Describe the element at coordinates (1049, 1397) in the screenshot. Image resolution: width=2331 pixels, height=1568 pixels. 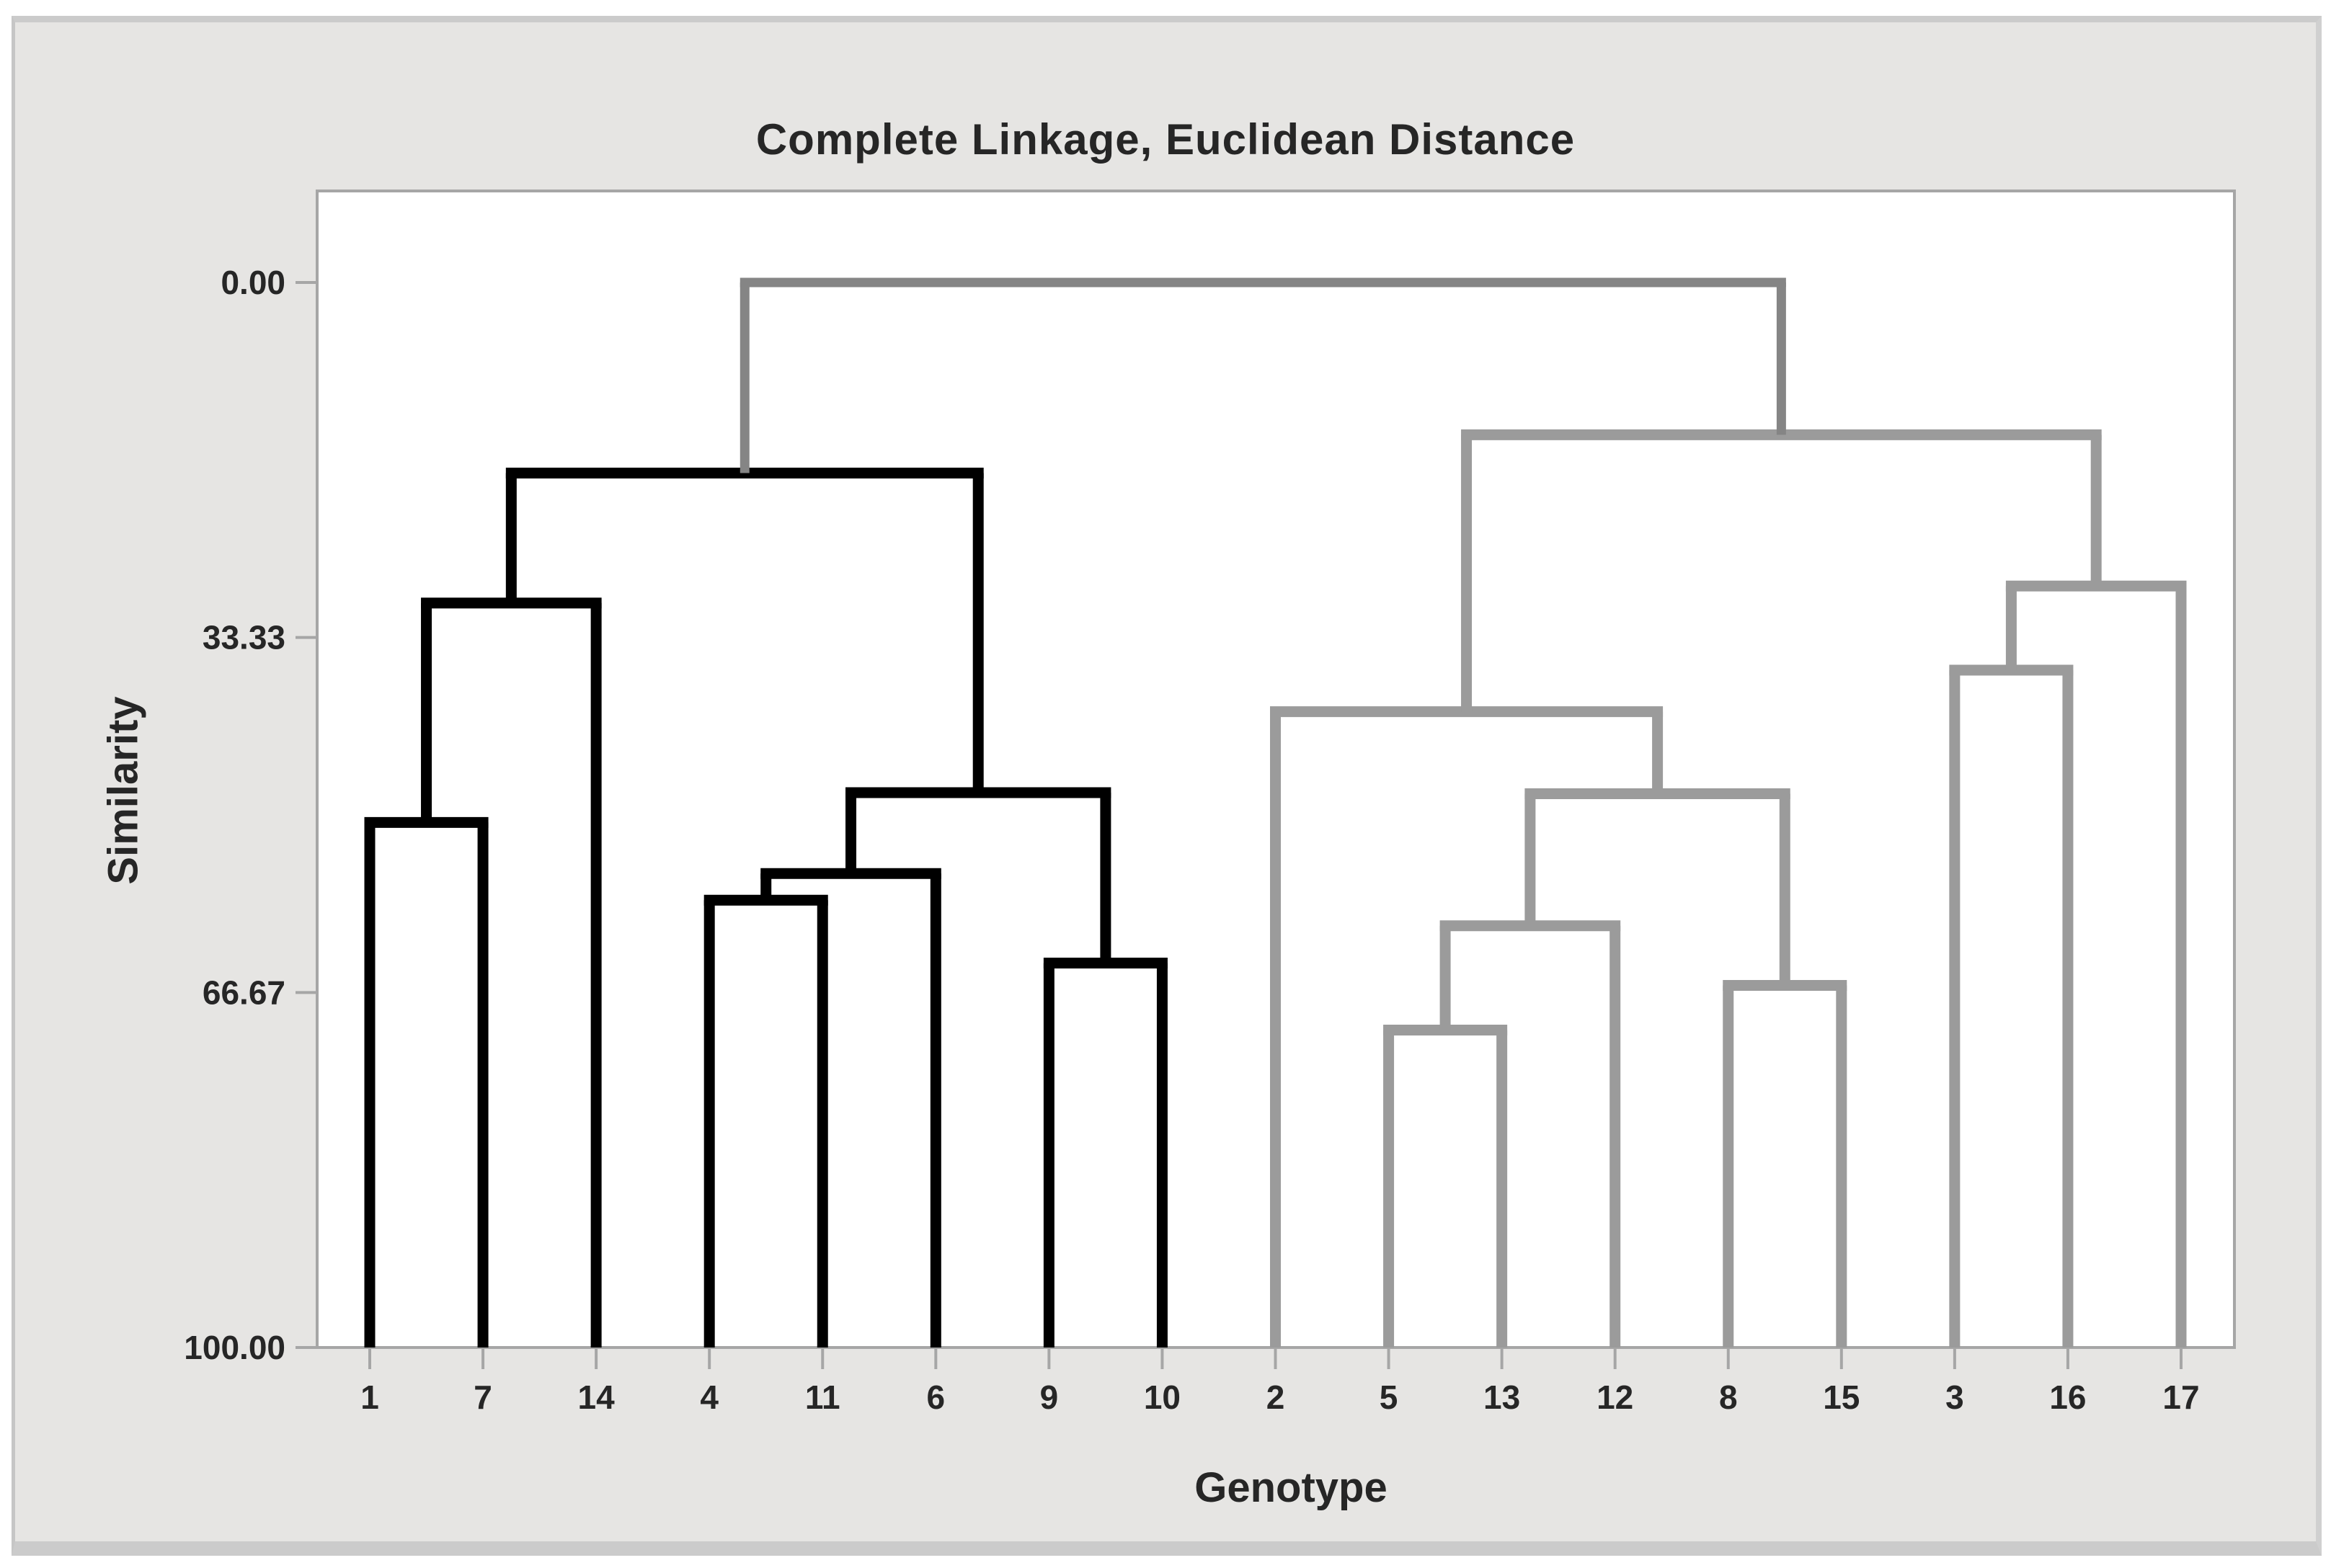
I see `x-tick-label: 9` at that location.